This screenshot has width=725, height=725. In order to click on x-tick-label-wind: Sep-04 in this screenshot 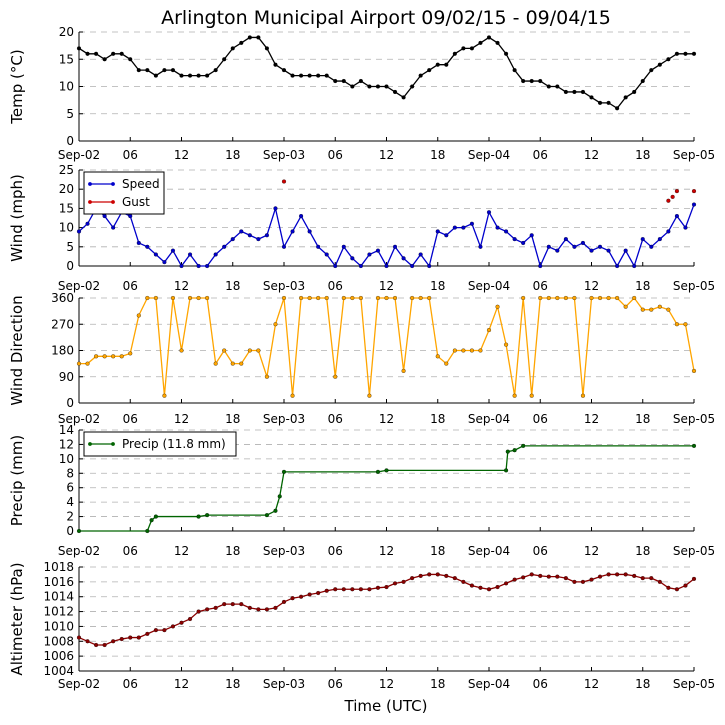, I will do `click(489, 286)`.